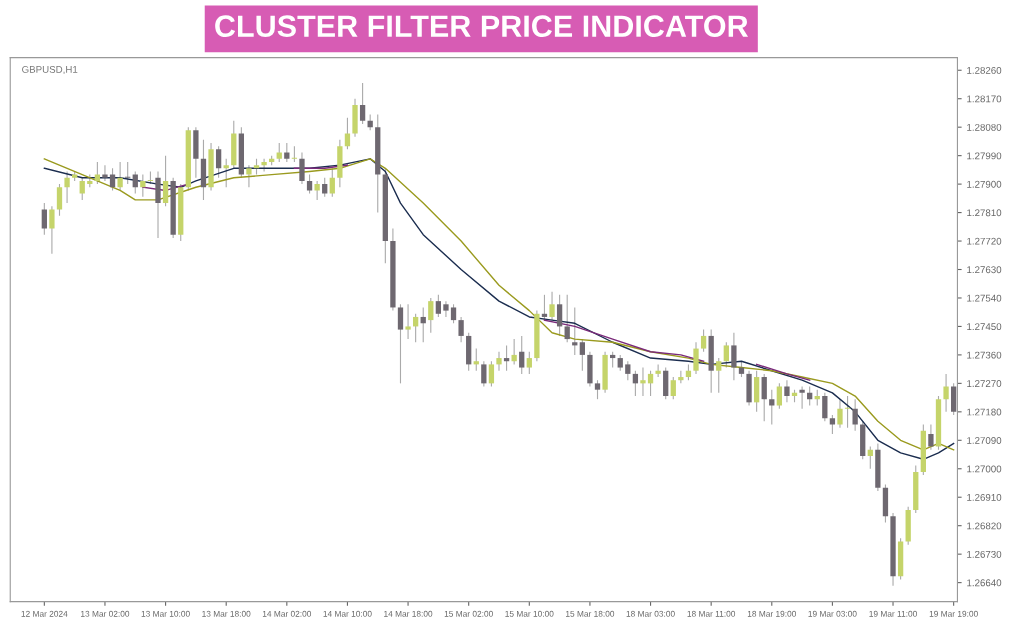 Image resolution: width=1024 pixels, height=640 pixels. I want to click on y-tick-label: 1.27090, so click(984, 440).